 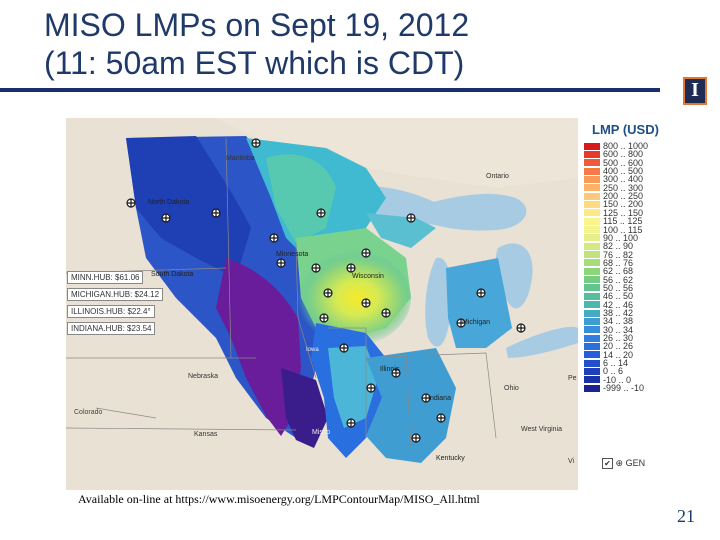 I want to click on legend-range-label: 400 .. 500, so click(x=623, y=171).